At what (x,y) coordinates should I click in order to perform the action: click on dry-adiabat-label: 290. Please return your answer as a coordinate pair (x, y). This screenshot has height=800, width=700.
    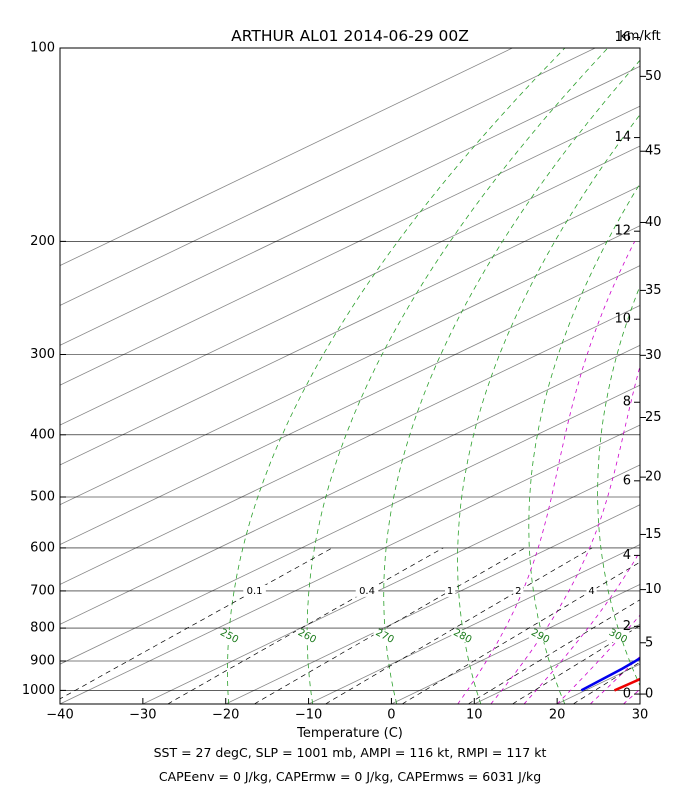
    Looking at the image, I should click on (540, 636).